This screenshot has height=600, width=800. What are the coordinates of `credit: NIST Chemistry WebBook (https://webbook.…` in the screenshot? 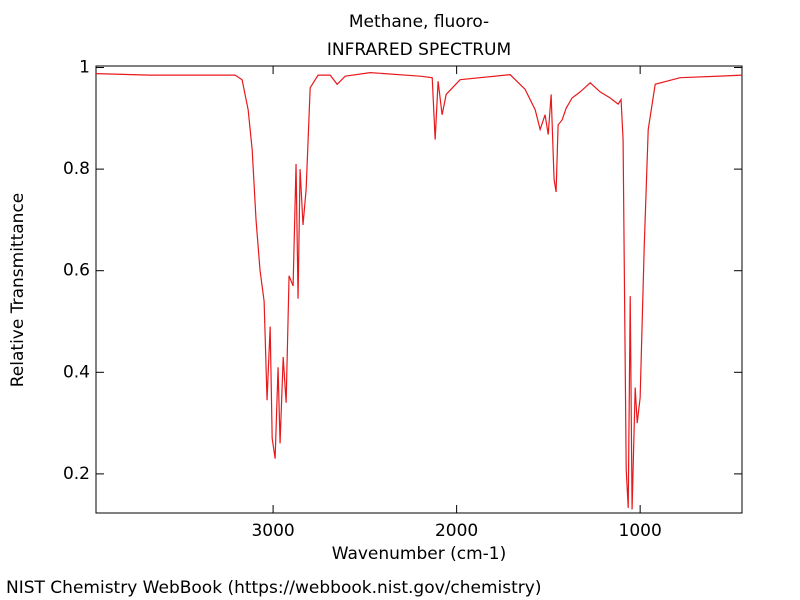 It's located at (273, 588).